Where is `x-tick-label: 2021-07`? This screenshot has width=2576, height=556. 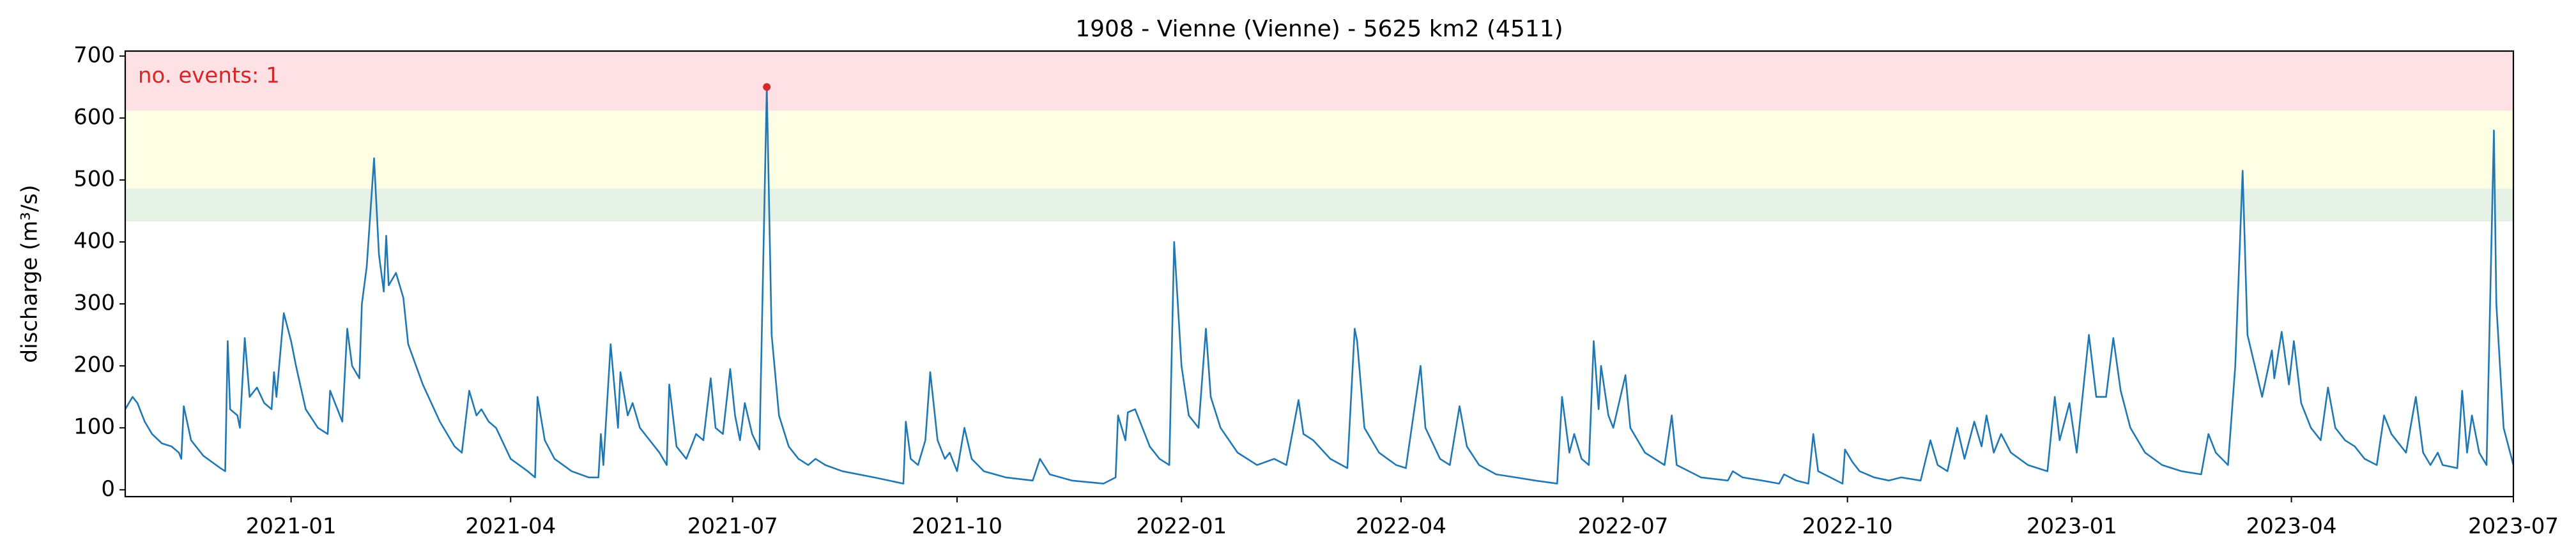
x-tick-label: 2021-07 is located at coordinates (732, 526).